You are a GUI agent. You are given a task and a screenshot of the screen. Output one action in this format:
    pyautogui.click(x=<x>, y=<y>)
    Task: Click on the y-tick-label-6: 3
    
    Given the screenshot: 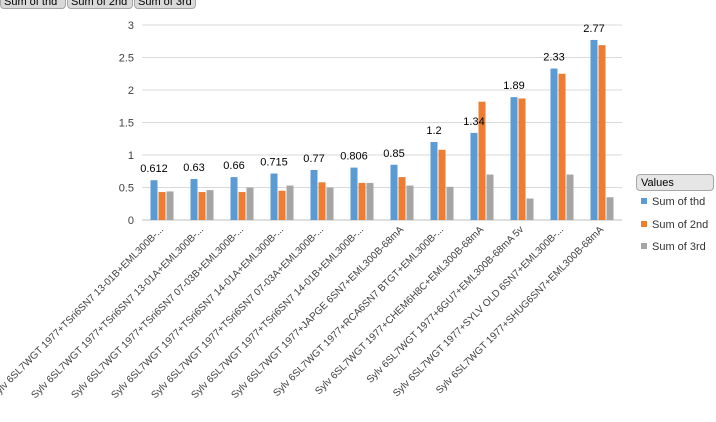 What is the action you would take?
    pyautogui.click(x=131, y=26)
    